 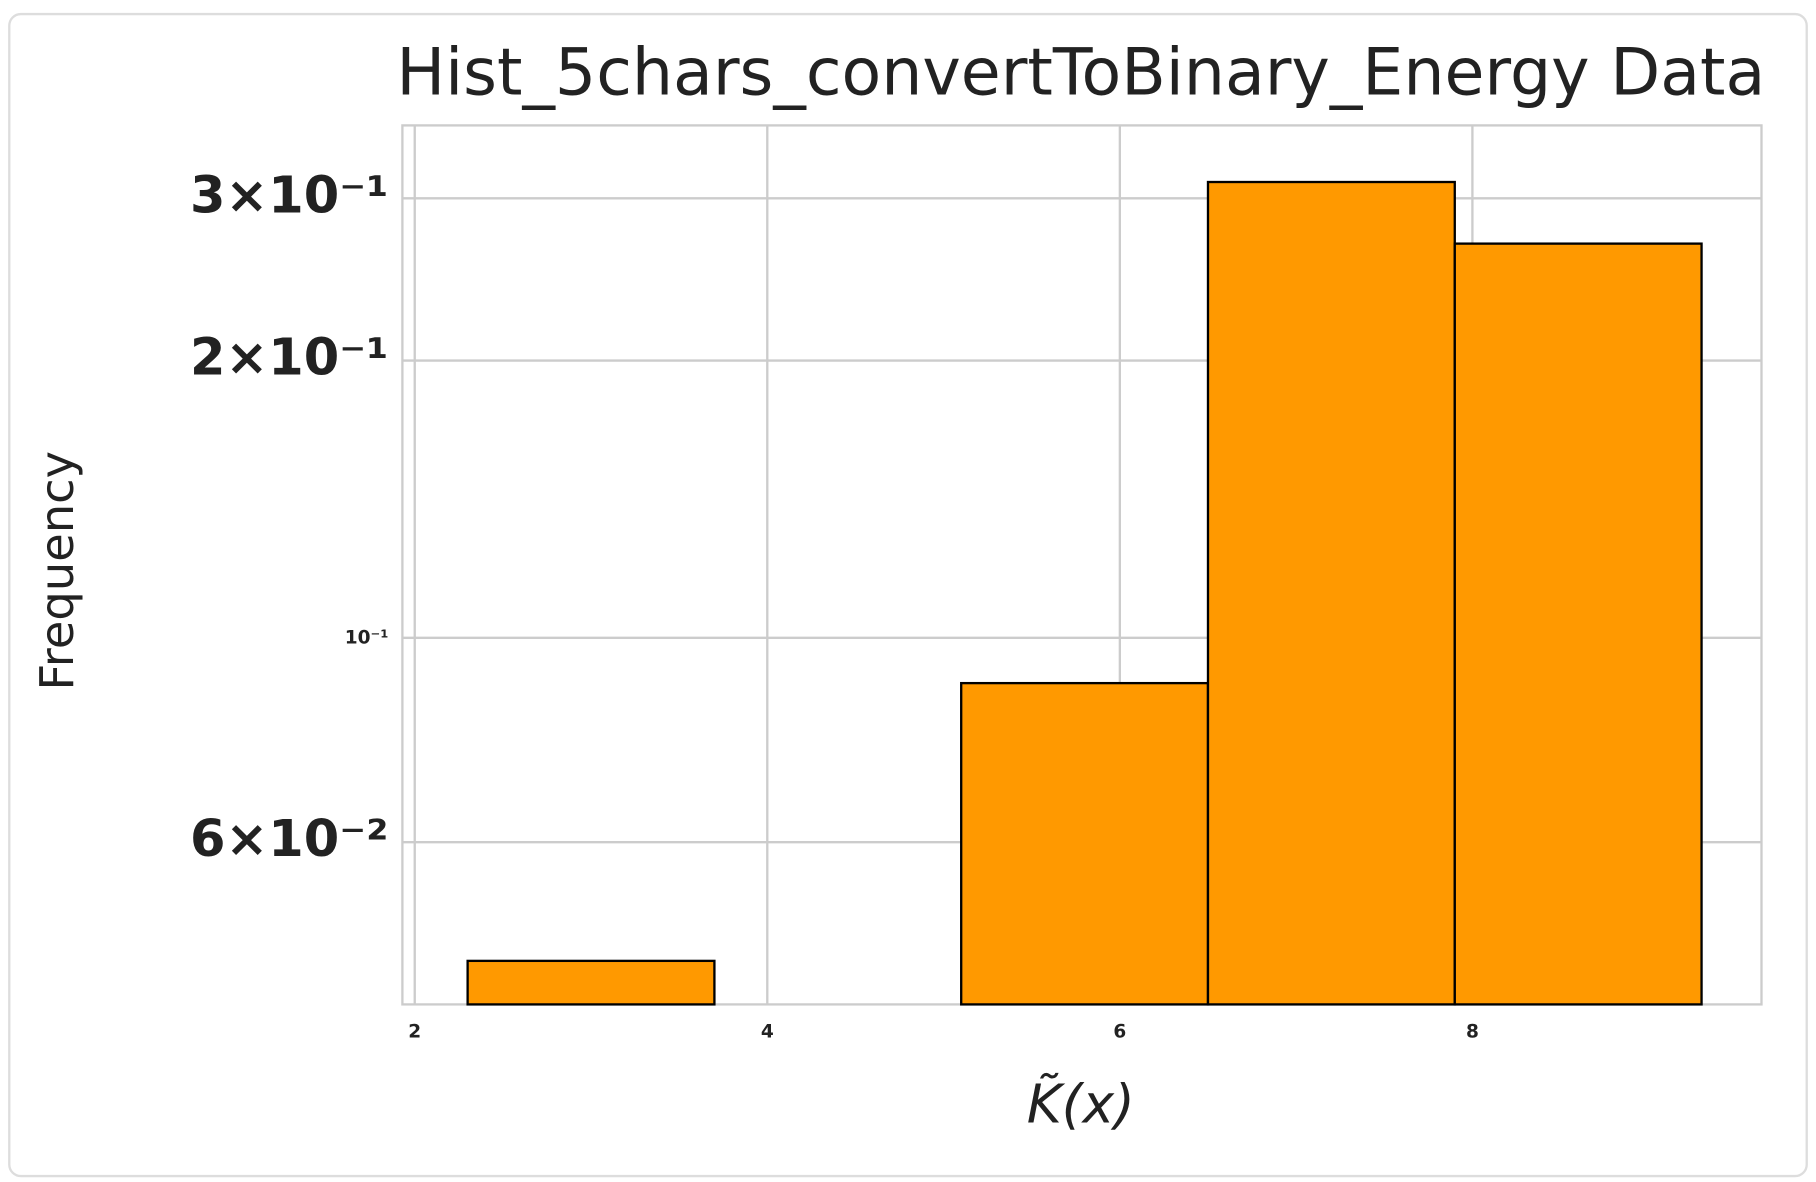 What do you see at coordinates (1080, 72) in the screenshot?
I see `chart-title: Hist_5chars_convertToBinary_Energy Data` at bounding box center [1080, 72].